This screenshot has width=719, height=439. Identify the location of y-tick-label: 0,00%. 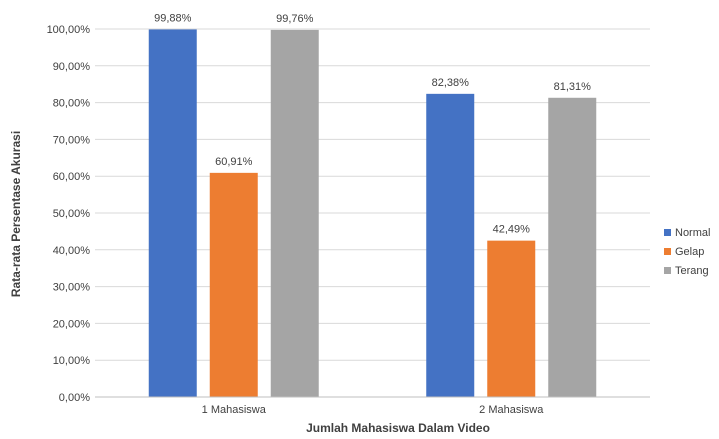
(74, 398).